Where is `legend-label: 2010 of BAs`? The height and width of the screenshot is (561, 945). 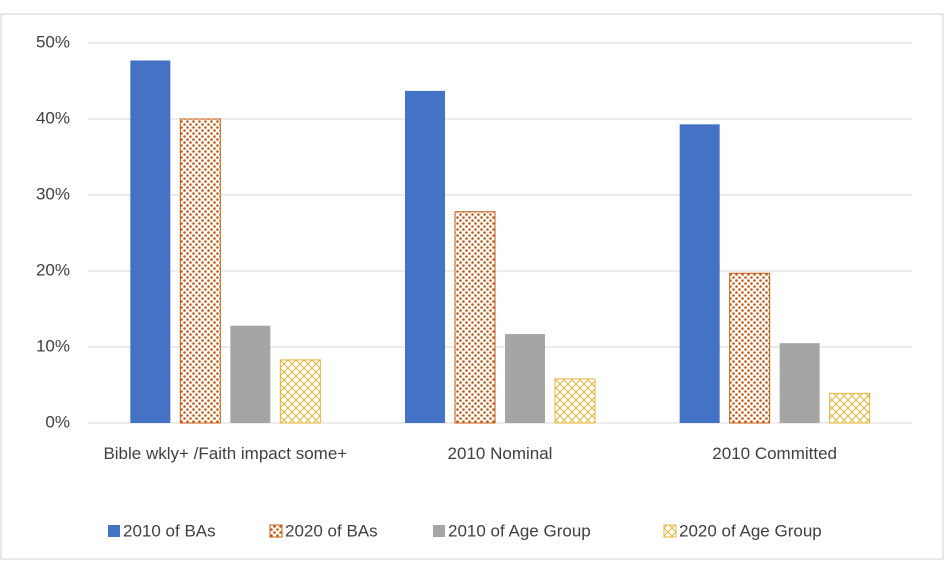
legend-label: 2010 of BAs is located at coordinates (169, 530).